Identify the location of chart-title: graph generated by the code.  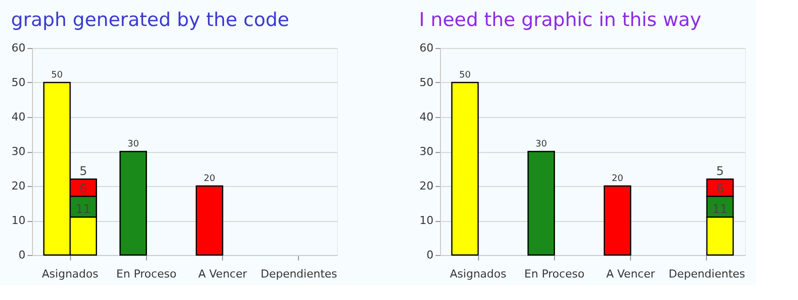
(150, 20).